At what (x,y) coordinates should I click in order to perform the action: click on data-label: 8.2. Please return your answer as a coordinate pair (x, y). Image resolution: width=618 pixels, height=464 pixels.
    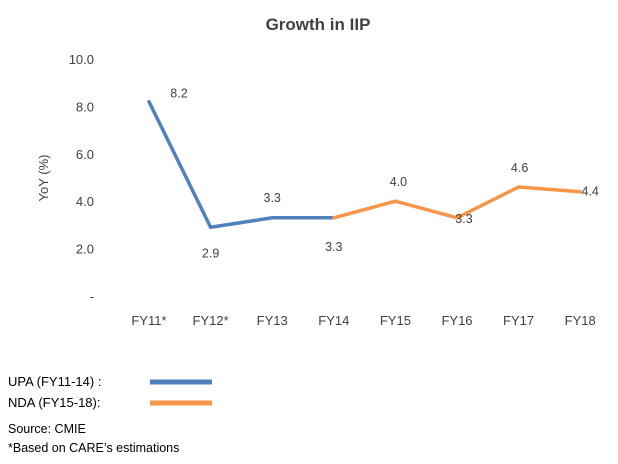
    Looking at the image, I should click on (178, 94).